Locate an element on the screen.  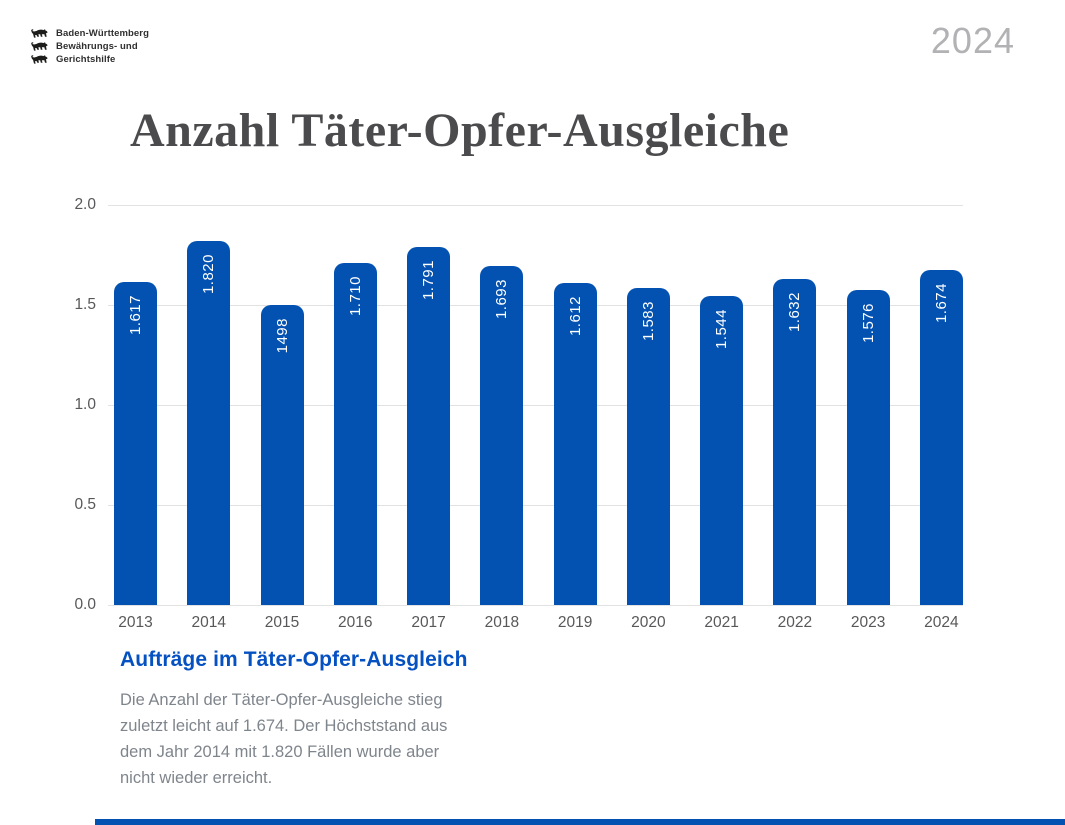
bar-column: 1498 2015 is located at coordinates (282, 418).